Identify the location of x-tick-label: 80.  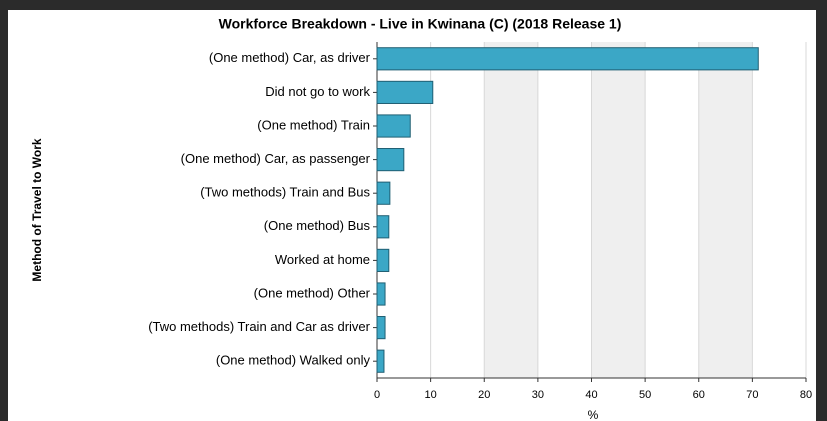
(806, 395).